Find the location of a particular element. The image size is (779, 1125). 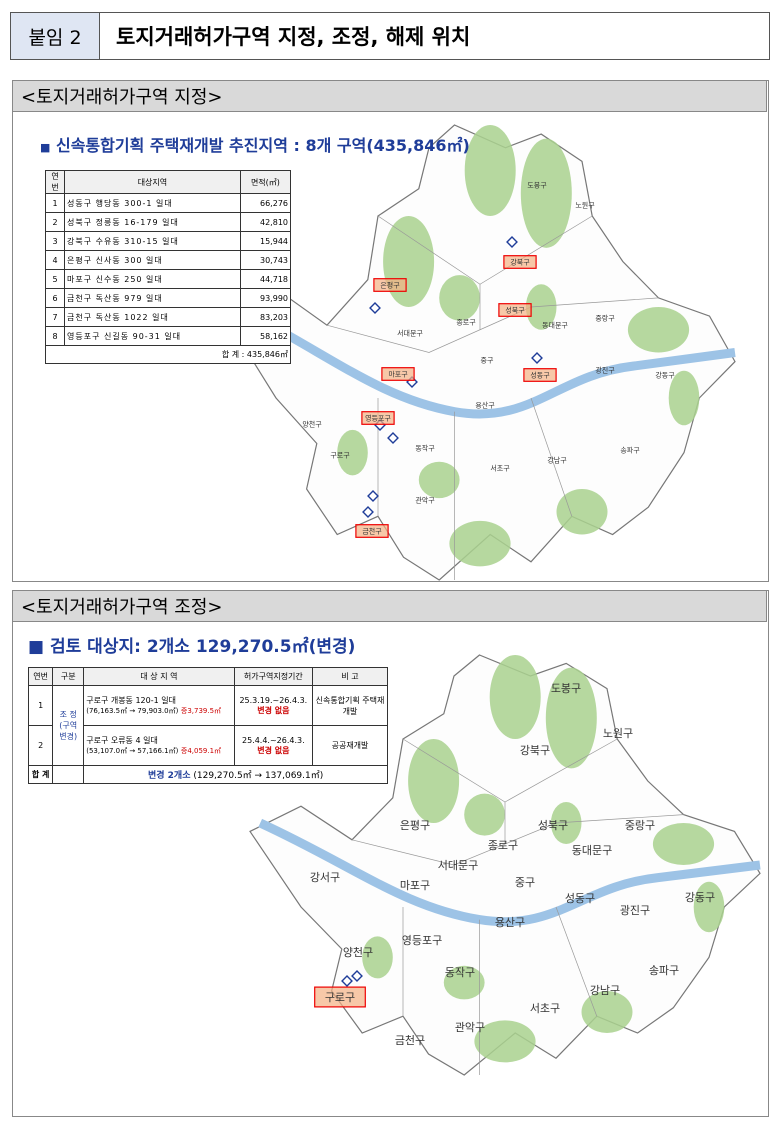

district-label: 도봉구 is located at coordinates (537, 185).